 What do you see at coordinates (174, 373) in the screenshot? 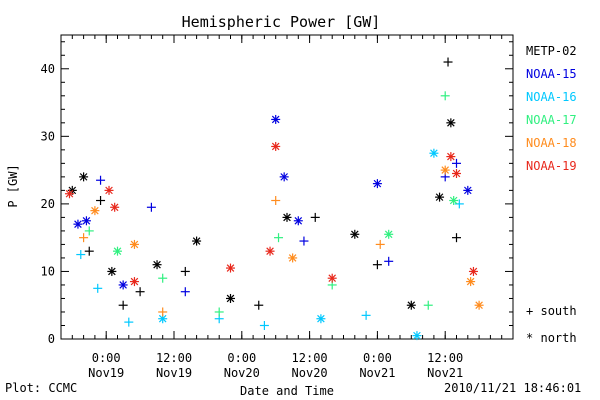
I see `x-tick-date: Nov19` at bounding box center [174, 373].